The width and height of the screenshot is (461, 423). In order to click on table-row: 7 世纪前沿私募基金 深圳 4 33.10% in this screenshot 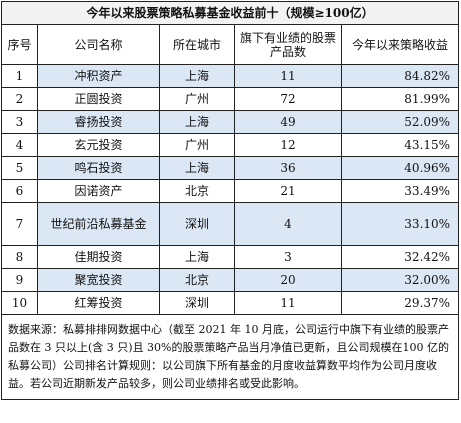, I will do `click(230, 224)`.